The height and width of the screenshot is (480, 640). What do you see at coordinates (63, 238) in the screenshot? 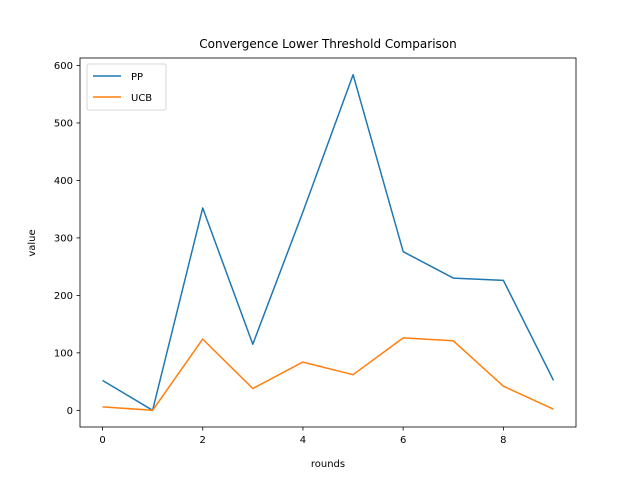
I see `y-tick-label: 300` at bounding box center [63, 238].